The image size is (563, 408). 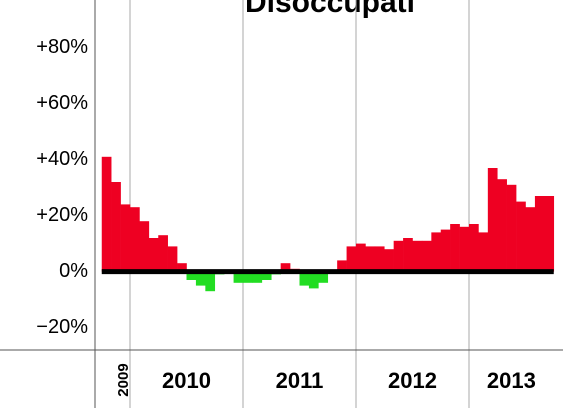 What do you see at coordinates (62, 103) in the screenshot?
I see `y-tick-label: +60%` at bounding box center [62, 103].